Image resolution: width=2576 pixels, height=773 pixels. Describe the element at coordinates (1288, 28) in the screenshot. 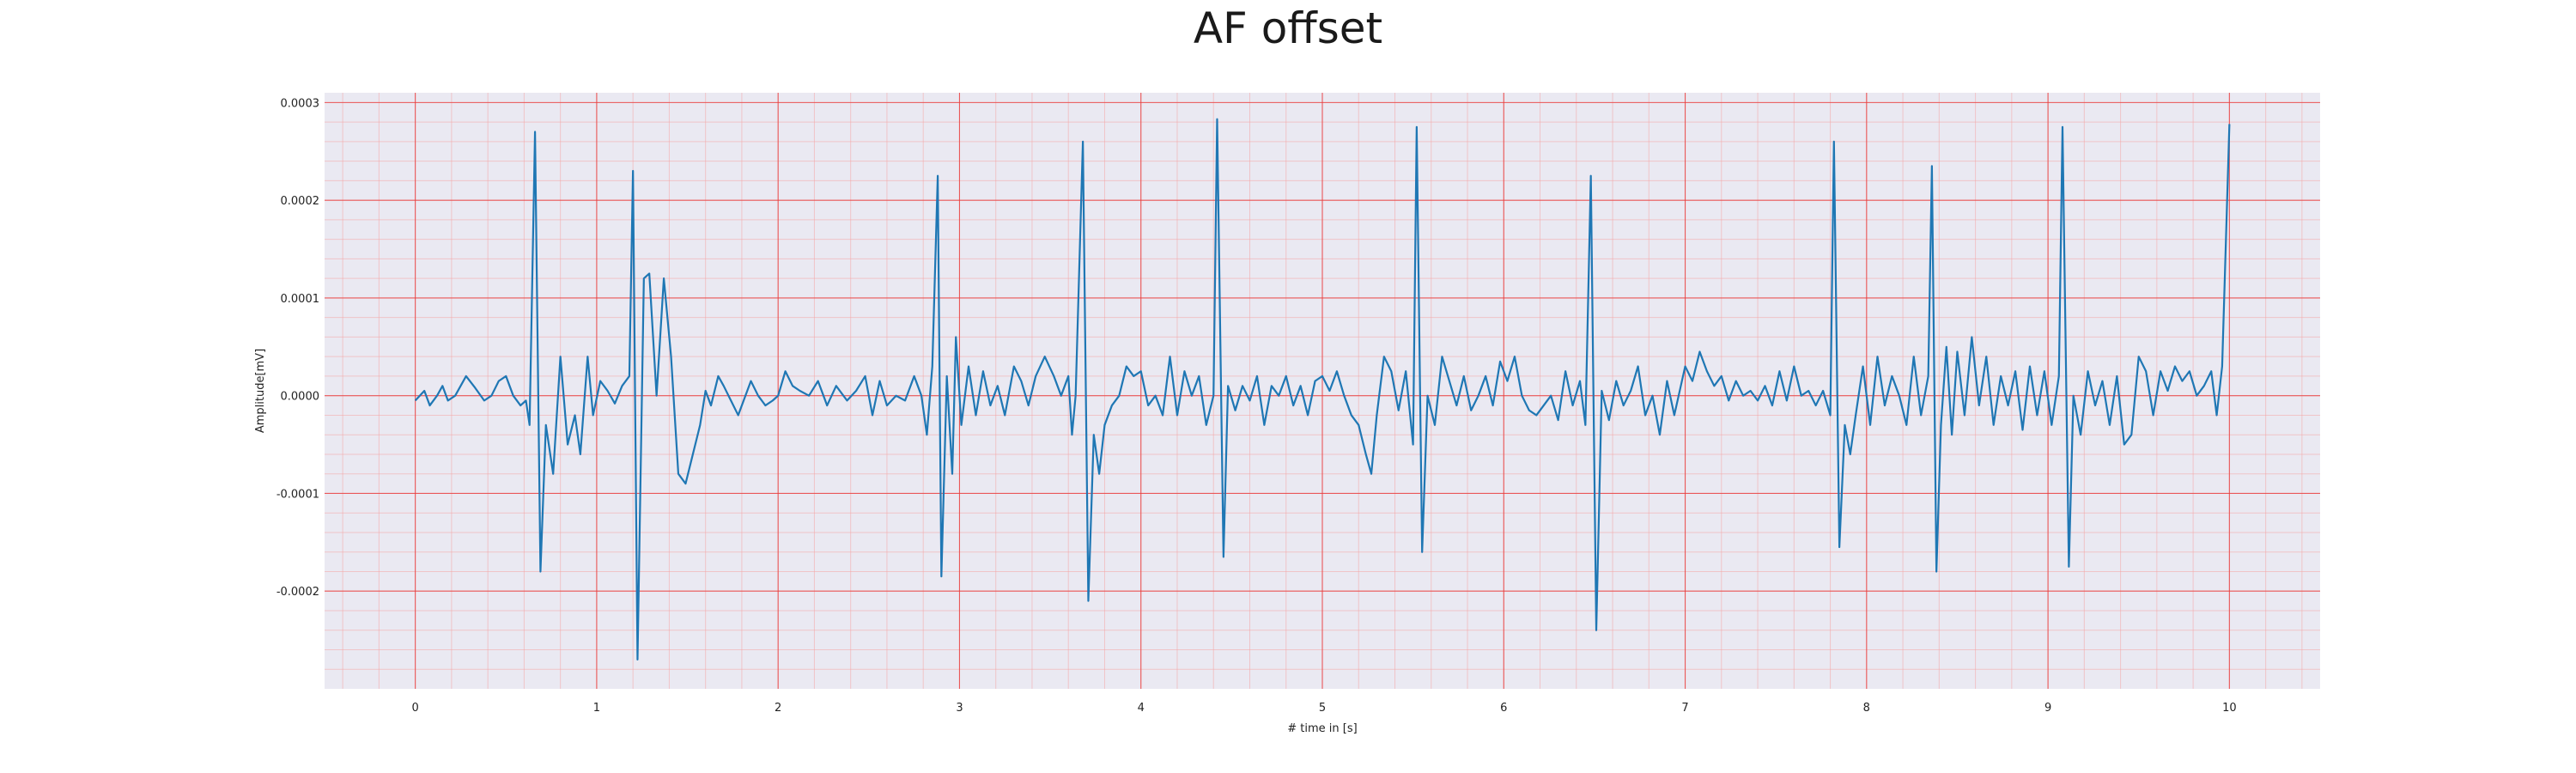

I see `chart-title: AF offset` at that location.